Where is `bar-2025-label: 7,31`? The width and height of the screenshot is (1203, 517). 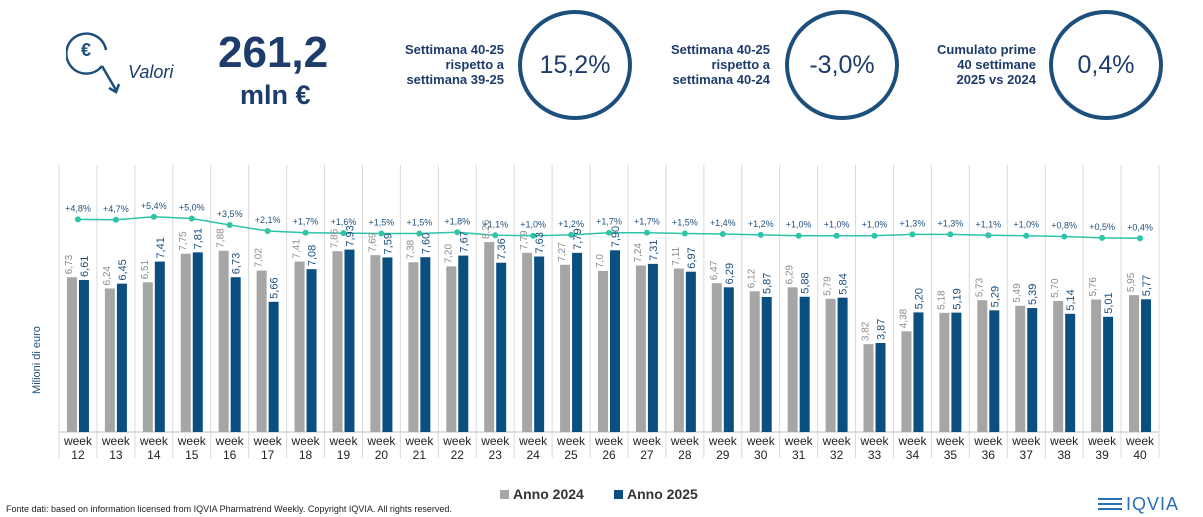
bar-2025-label: 7,31 is located at coordinates (654, 249).